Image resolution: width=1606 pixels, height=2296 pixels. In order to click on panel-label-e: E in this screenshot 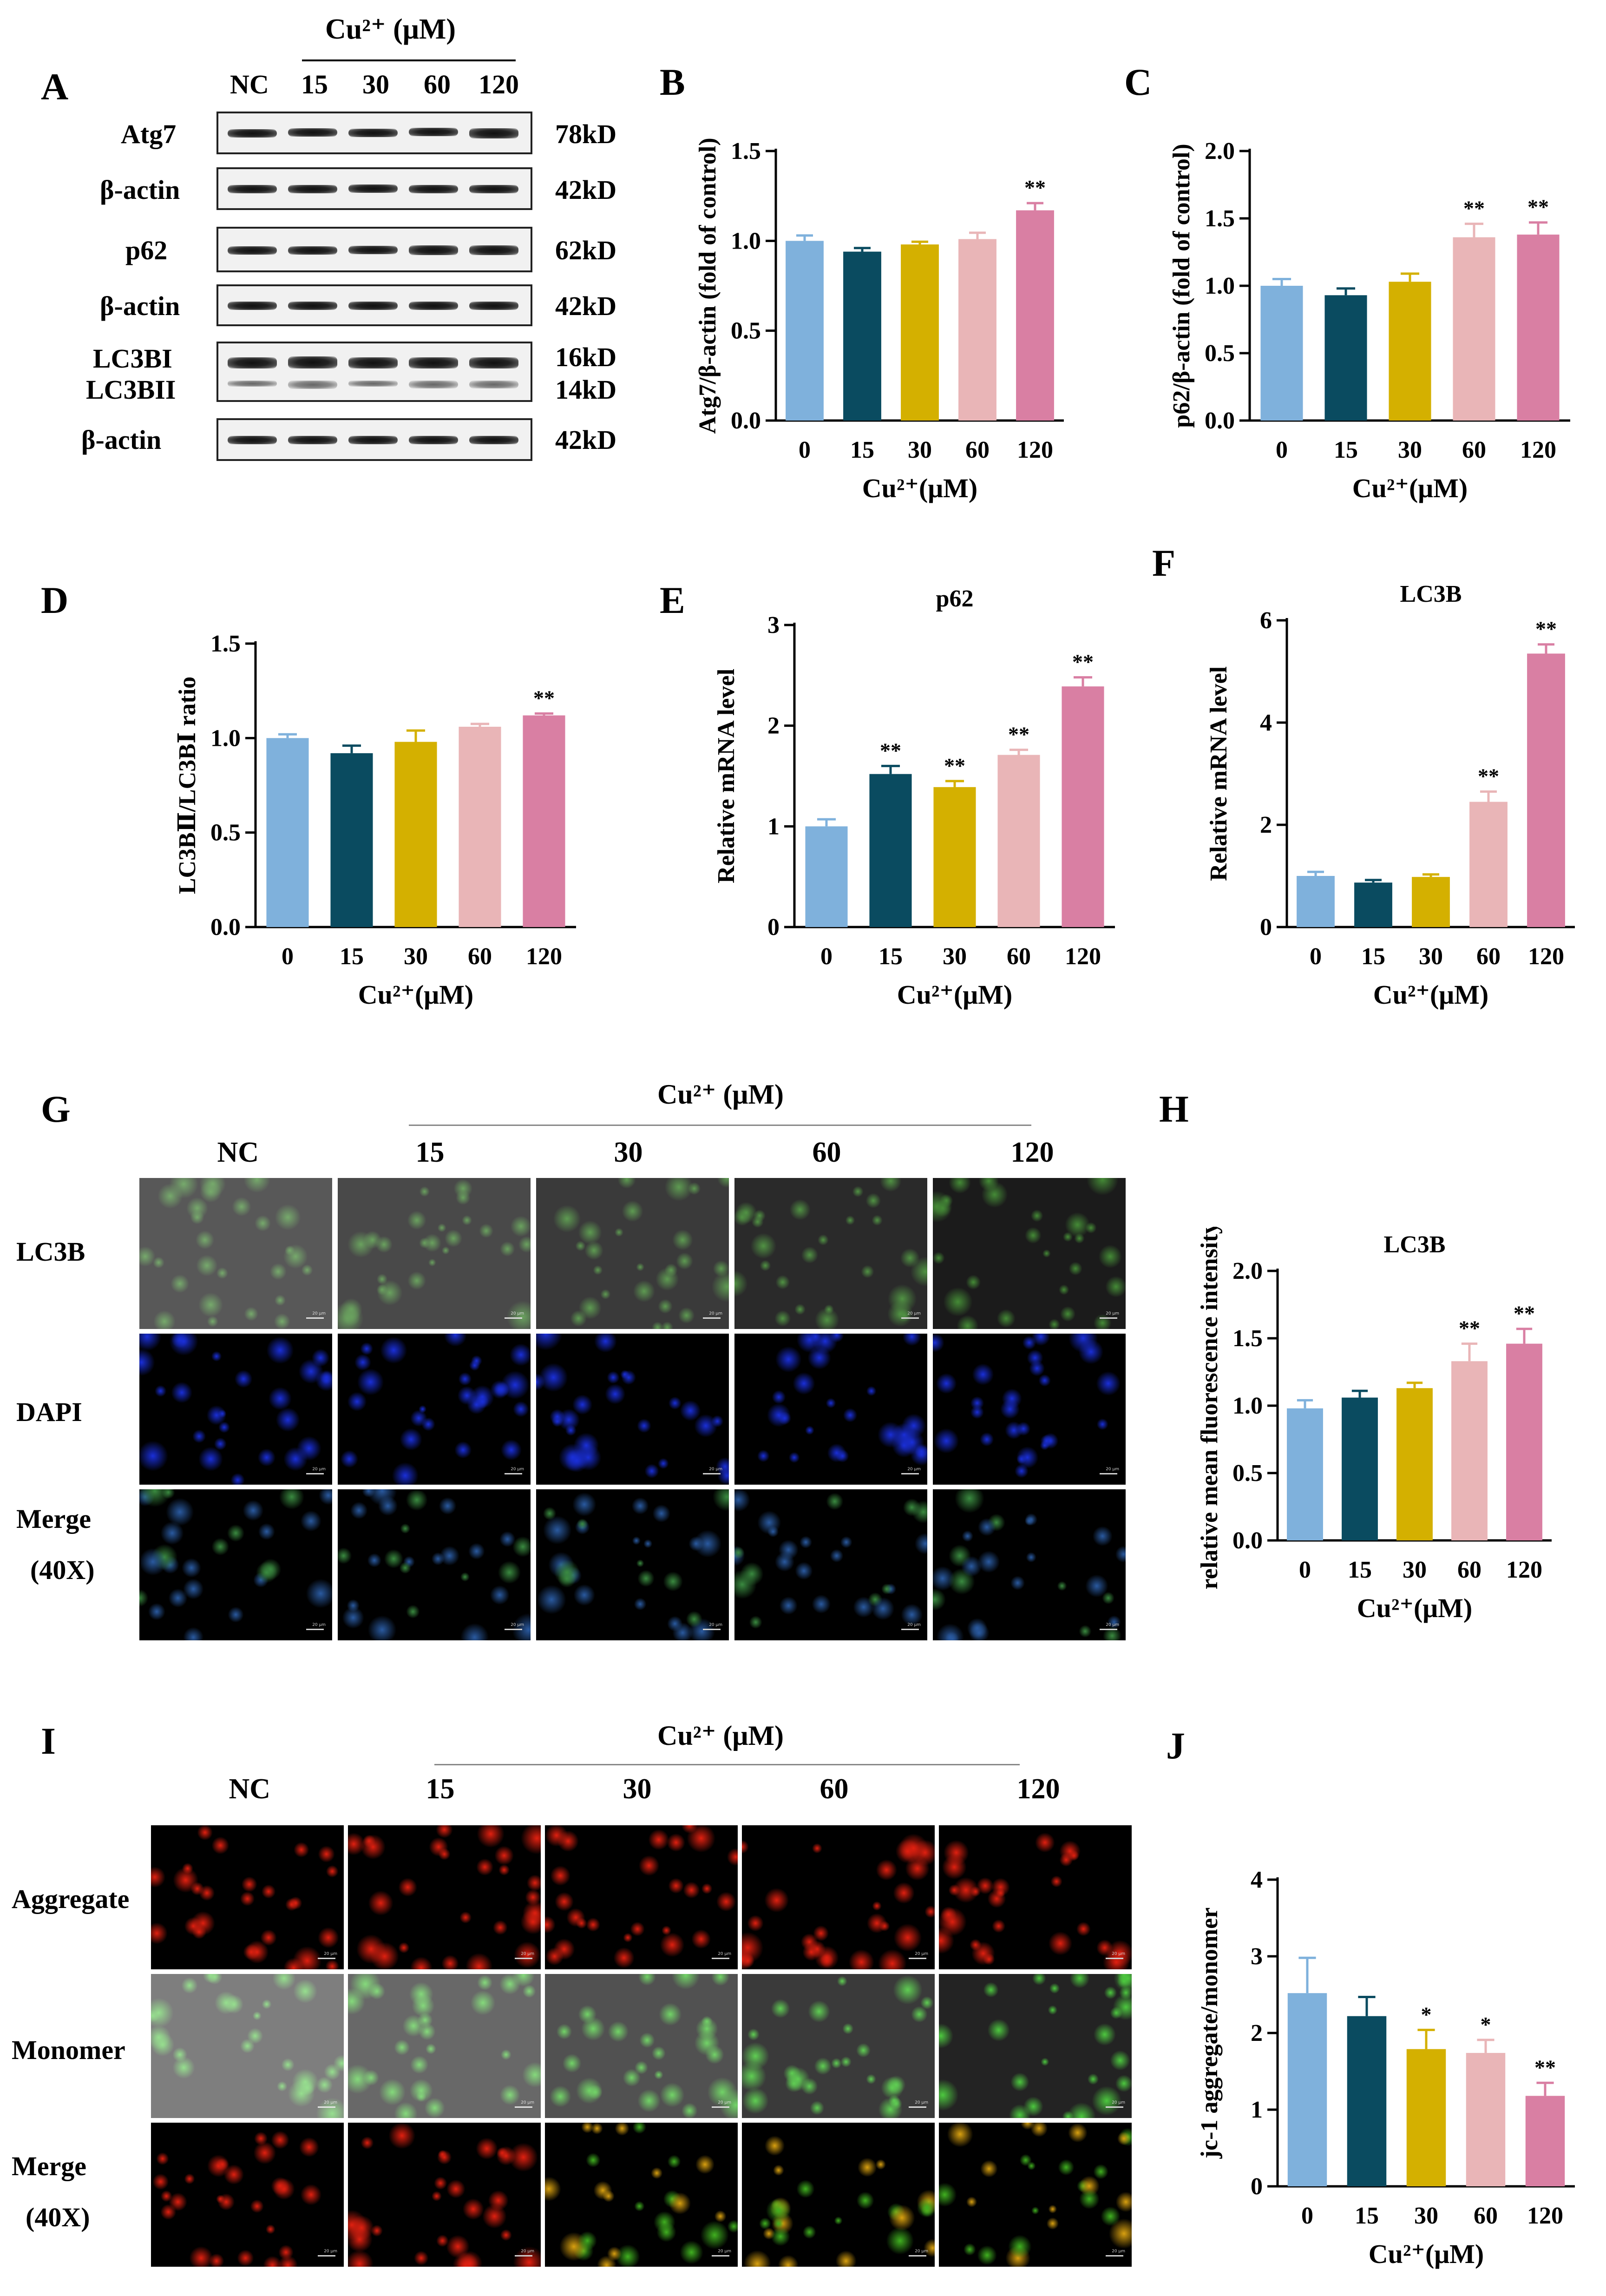, I will do `click(672, 600)`.